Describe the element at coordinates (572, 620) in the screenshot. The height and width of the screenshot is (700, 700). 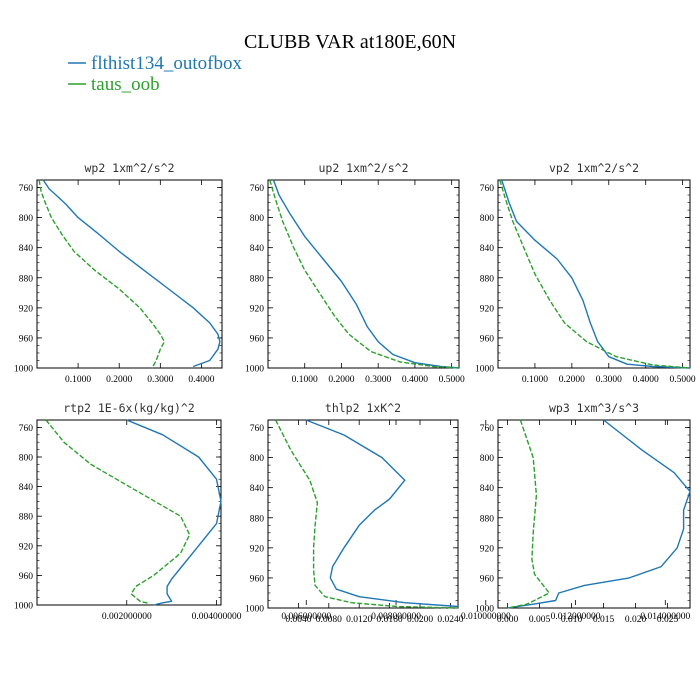
I see `x-tick-label: 0.010` at that location.